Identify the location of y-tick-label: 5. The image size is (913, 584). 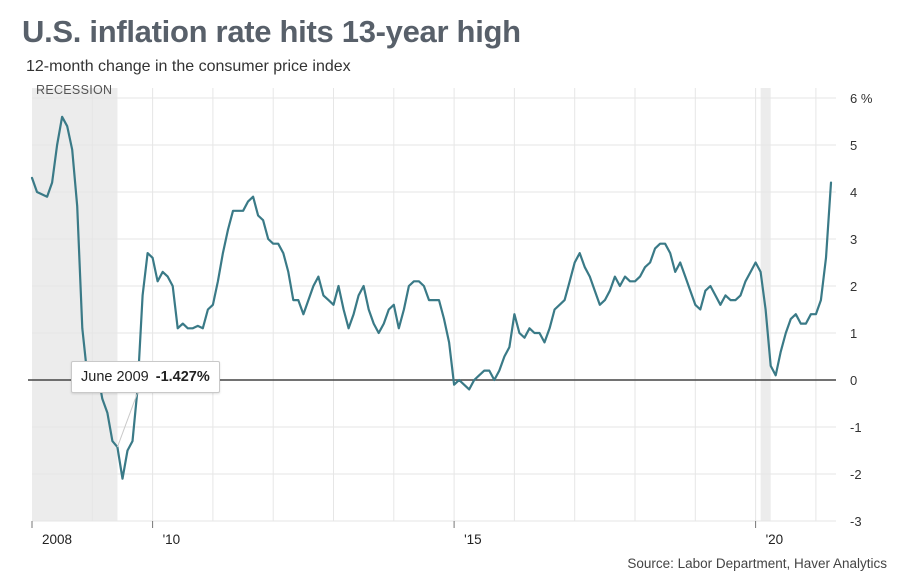
(853, 145).